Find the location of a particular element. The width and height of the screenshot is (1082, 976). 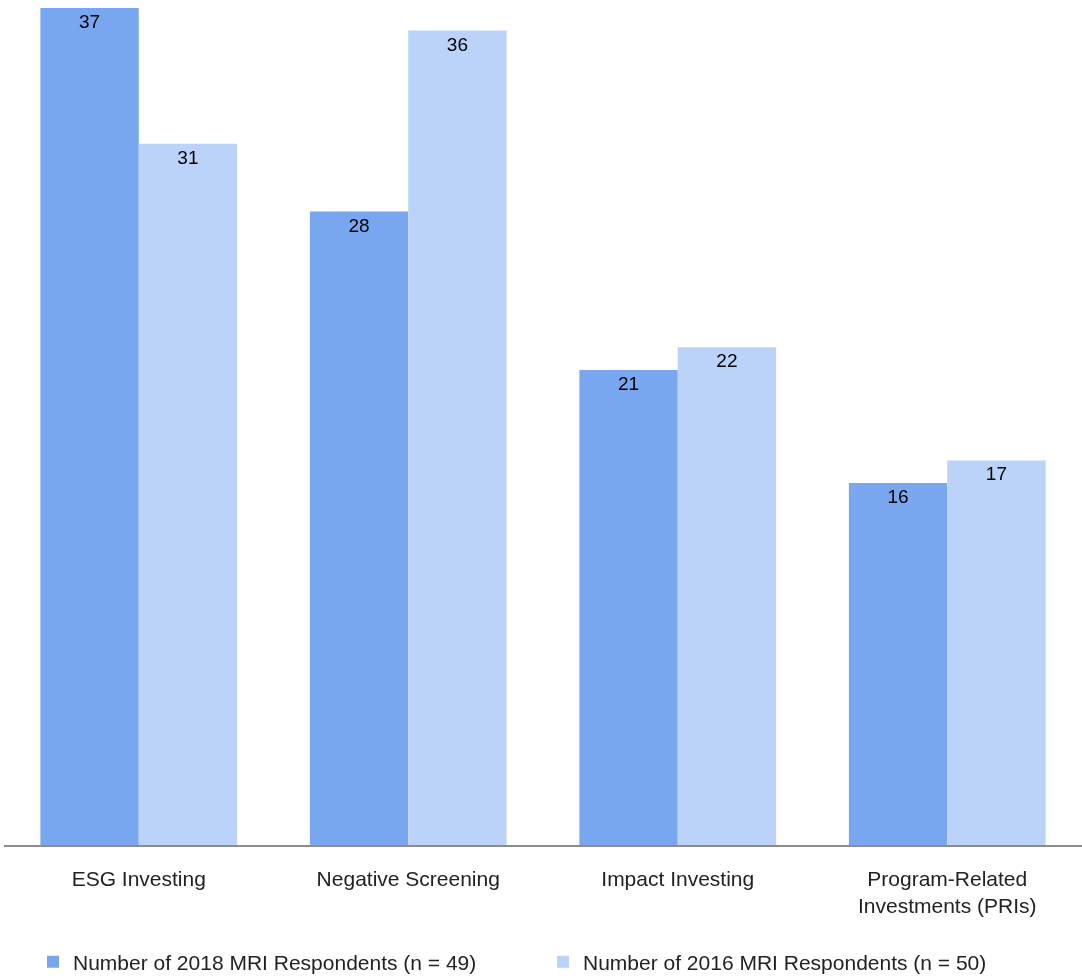

data-label: 17 is located at coordinates (996, 474).